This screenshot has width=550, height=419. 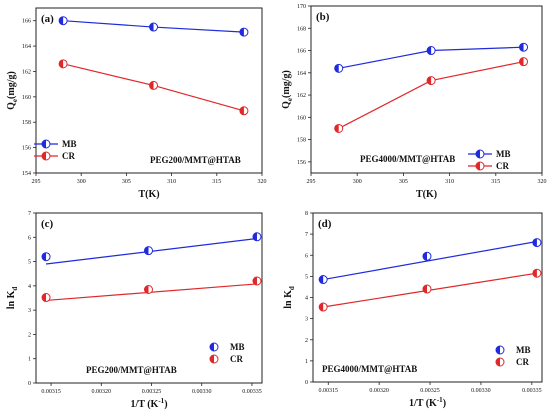 What do you see at coordinates (325, 224) in the screenshot?
I see `panel-label: (d)` at bounding box center [325, 224].